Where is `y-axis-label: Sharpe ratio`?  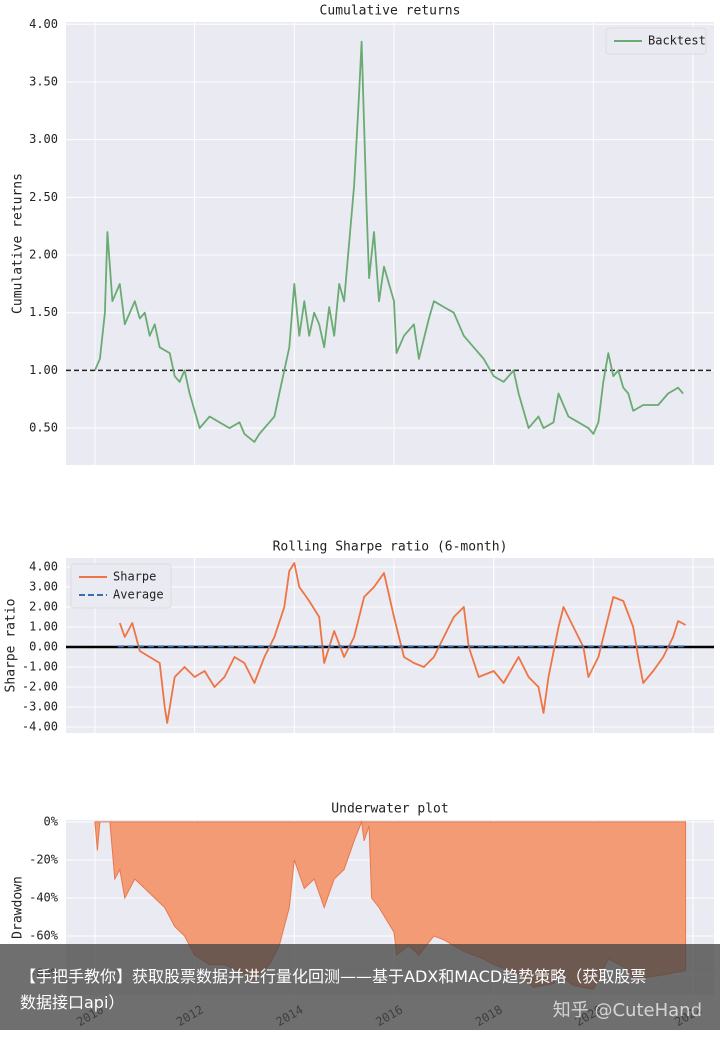 y-axis-label: Sharpe ratio is located at coordinates (11, 646).